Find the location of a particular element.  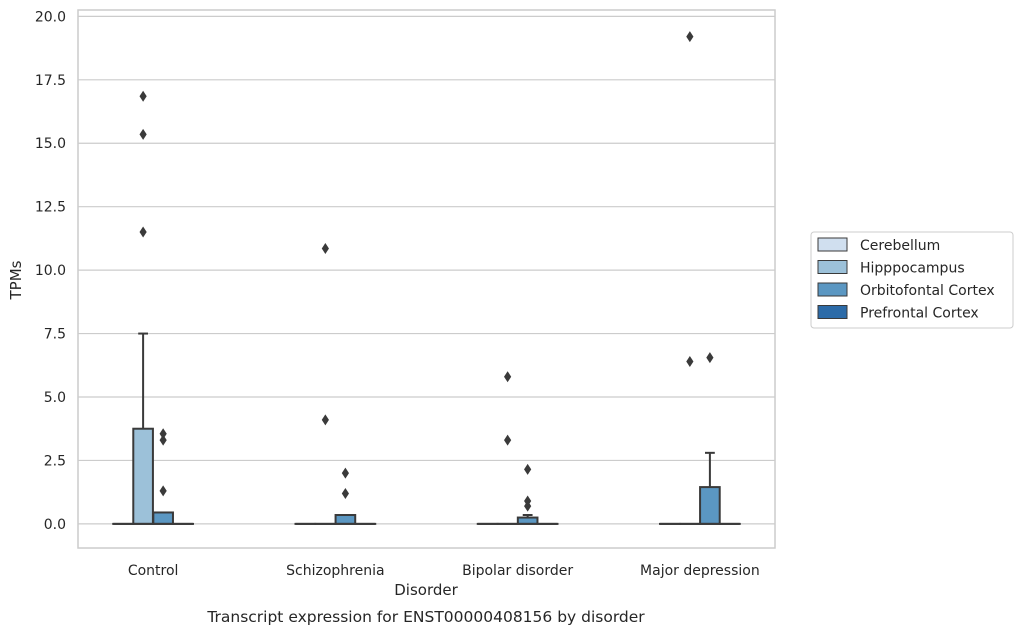

x-tick-label: Major depression is located at coordinates (700, 571).